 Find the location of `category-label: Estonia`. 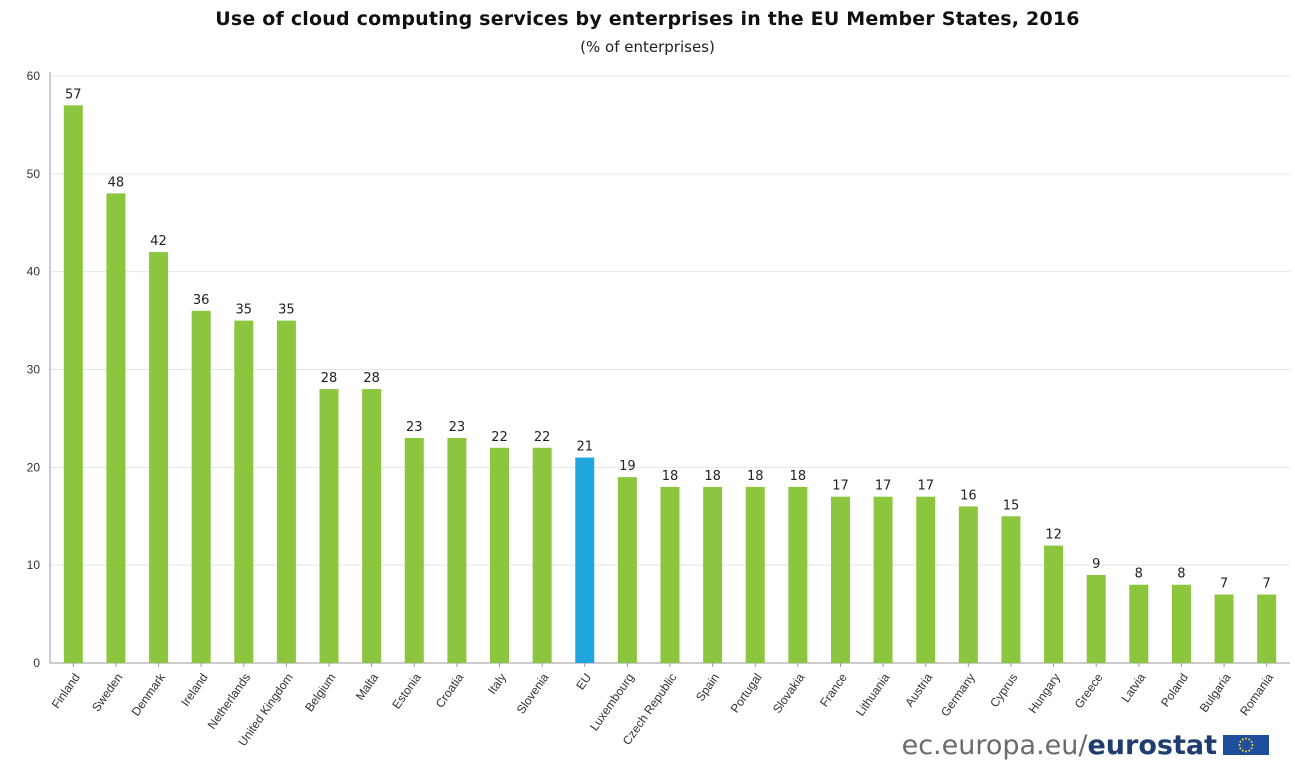

category-label: Estonia is located at coordinates (406, 690).